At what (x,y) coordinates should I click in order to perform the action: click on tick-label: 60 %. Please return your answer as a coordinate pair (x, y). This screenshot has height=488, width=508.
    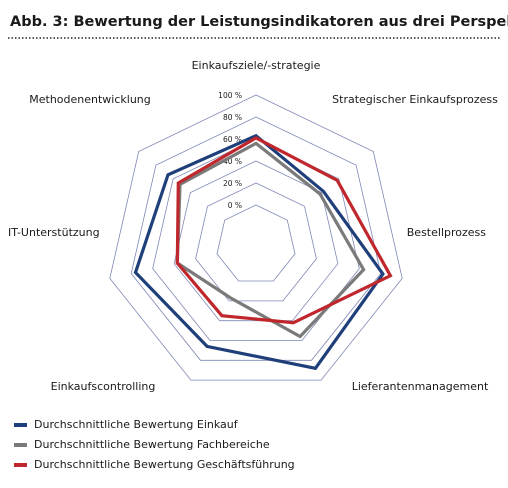
    Looking at the image, I should click on (232, 139).